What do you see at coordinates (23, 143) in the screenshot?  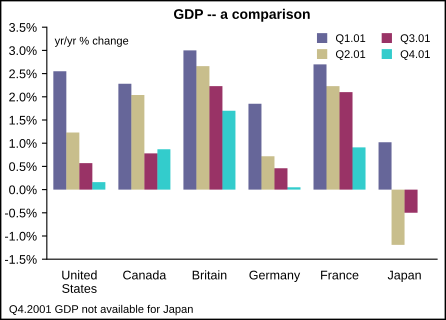 I see `y-tick-label: 1.0%` at bounding box center [23, 143].